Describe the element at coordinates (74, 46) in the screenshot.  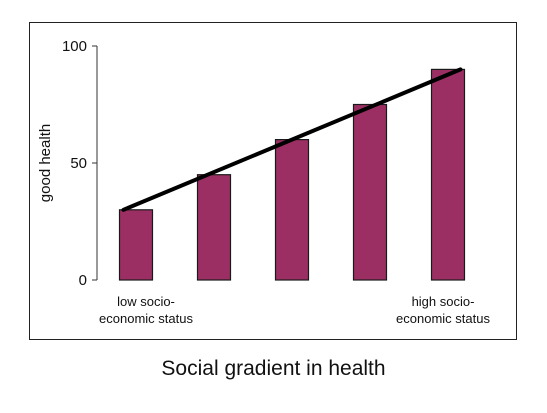
I see `y-tick-label: 100` at that location.